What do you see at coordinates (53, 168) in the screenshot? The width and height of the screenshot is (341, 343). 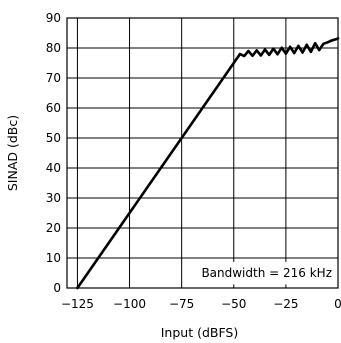 I see `y-tick-label: 40` at bounding box center [53, 168].